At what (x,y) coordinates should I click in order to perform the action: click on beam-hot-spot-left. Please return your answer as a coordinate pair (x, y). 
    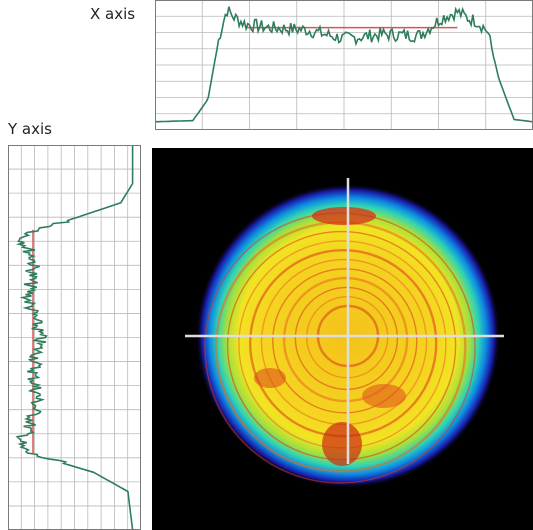
    Looking at the image, I should click on (270, 378).